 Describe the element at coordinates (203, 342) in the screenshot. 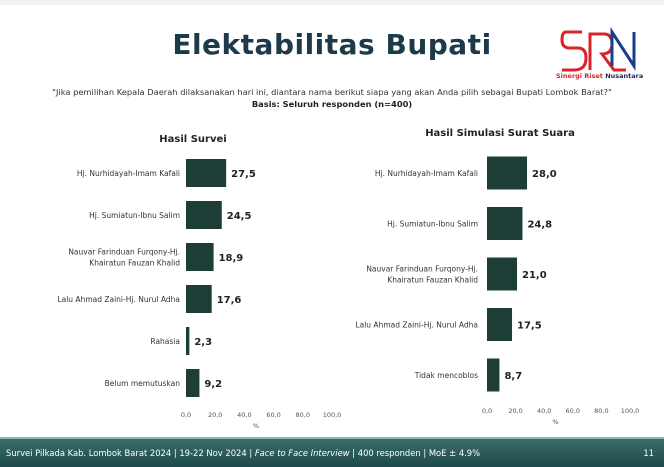

I see `data-label: 2,3` at that location.